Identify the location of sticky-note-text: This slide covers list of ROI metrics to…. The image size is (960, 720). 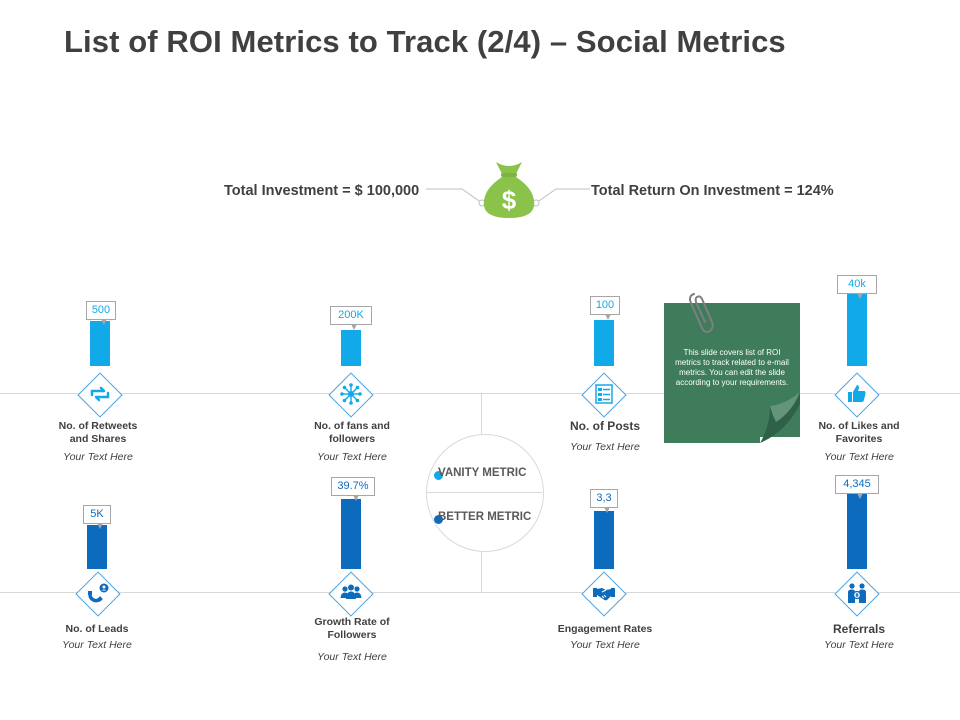
(732, 367).